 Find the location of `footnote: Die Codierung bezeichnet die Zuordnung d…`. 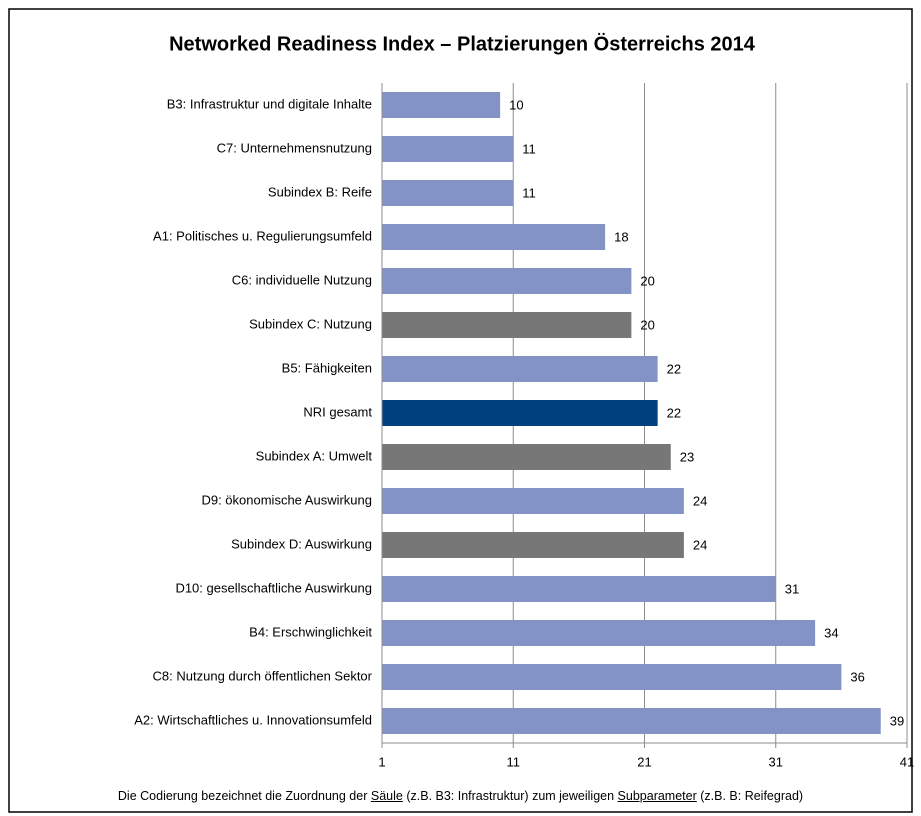

footnote: Die Codierung bezeichnet die Zuordnung d… is located at coordinates (460, 796).